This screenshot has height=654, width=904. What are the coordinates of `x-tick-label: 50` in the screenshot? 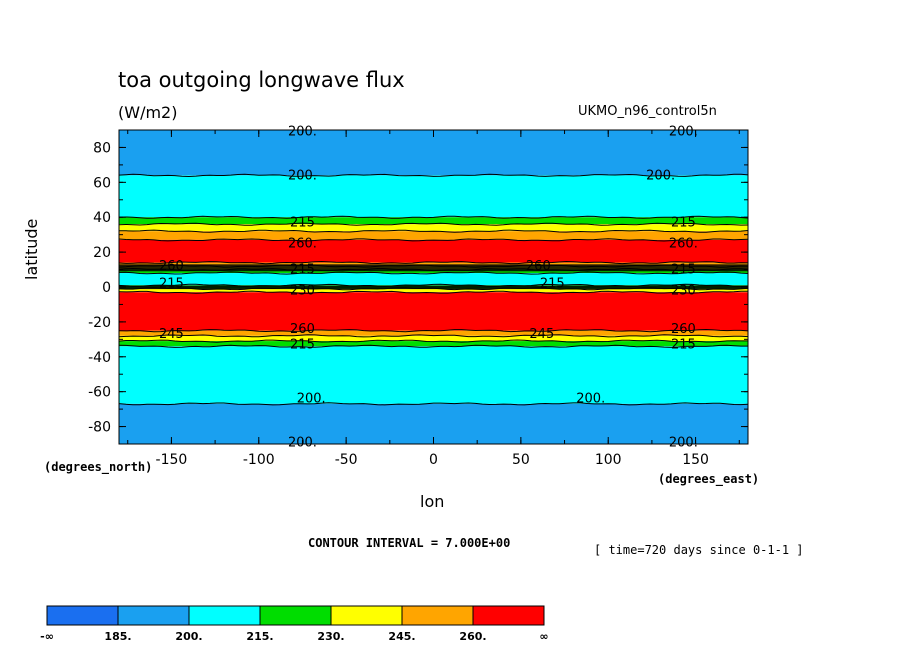 It's located at (521, 460).